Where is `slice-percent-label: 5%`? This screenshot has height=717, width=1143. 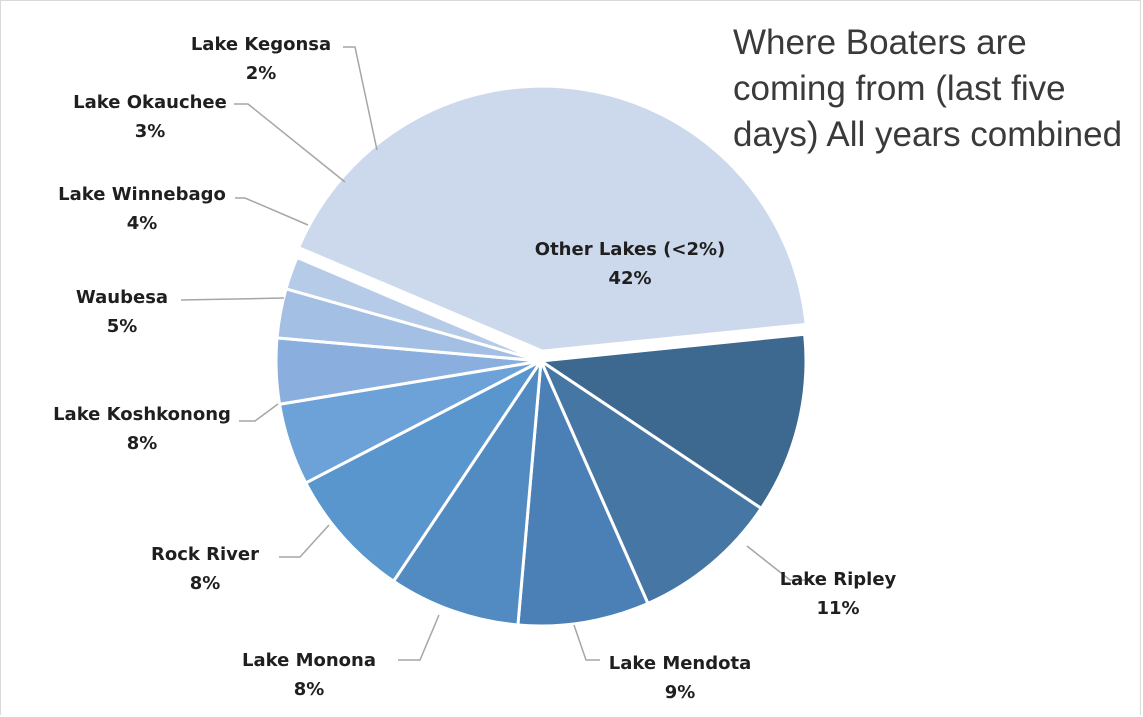
slice-percent-label: 5% is located at coordinates (122, 326).